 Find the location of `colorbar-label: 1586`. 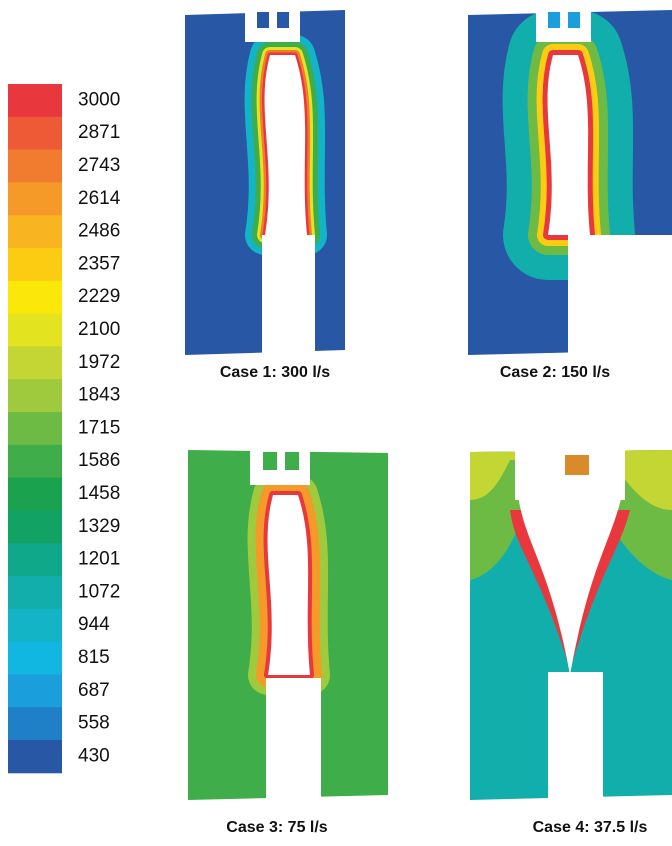

colorbar-label: 1586 is located at coordinates (99, 460).